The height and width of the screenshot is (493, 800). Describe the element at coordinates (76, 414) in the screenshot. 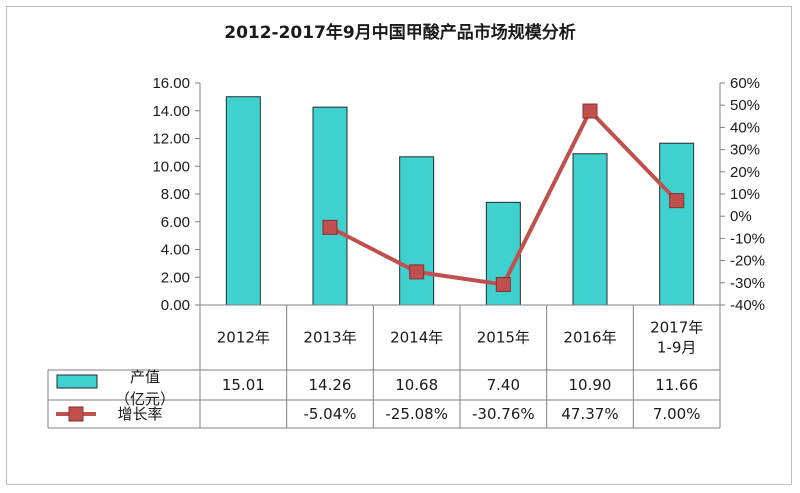

I see `legend-line-marker` at that location.